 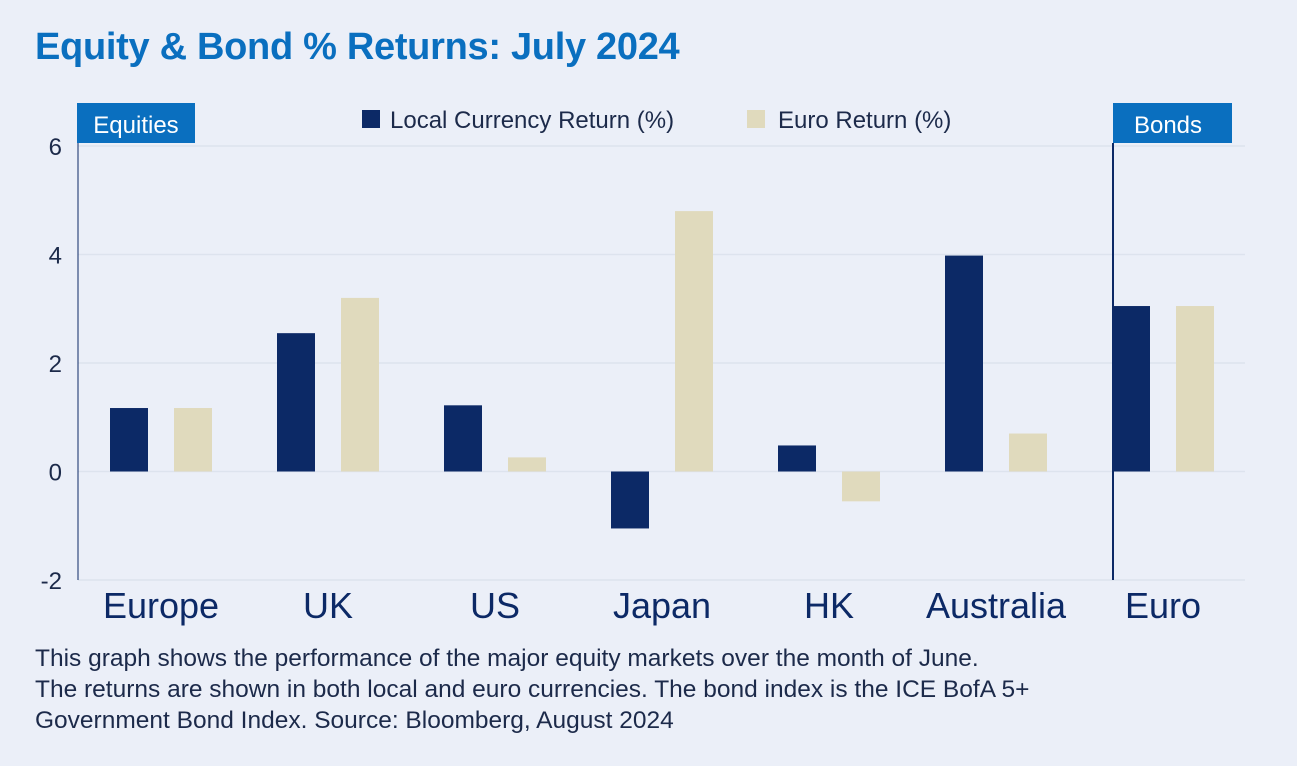 I want to click on y-tick-label: 4, so click(x=55, y=256).